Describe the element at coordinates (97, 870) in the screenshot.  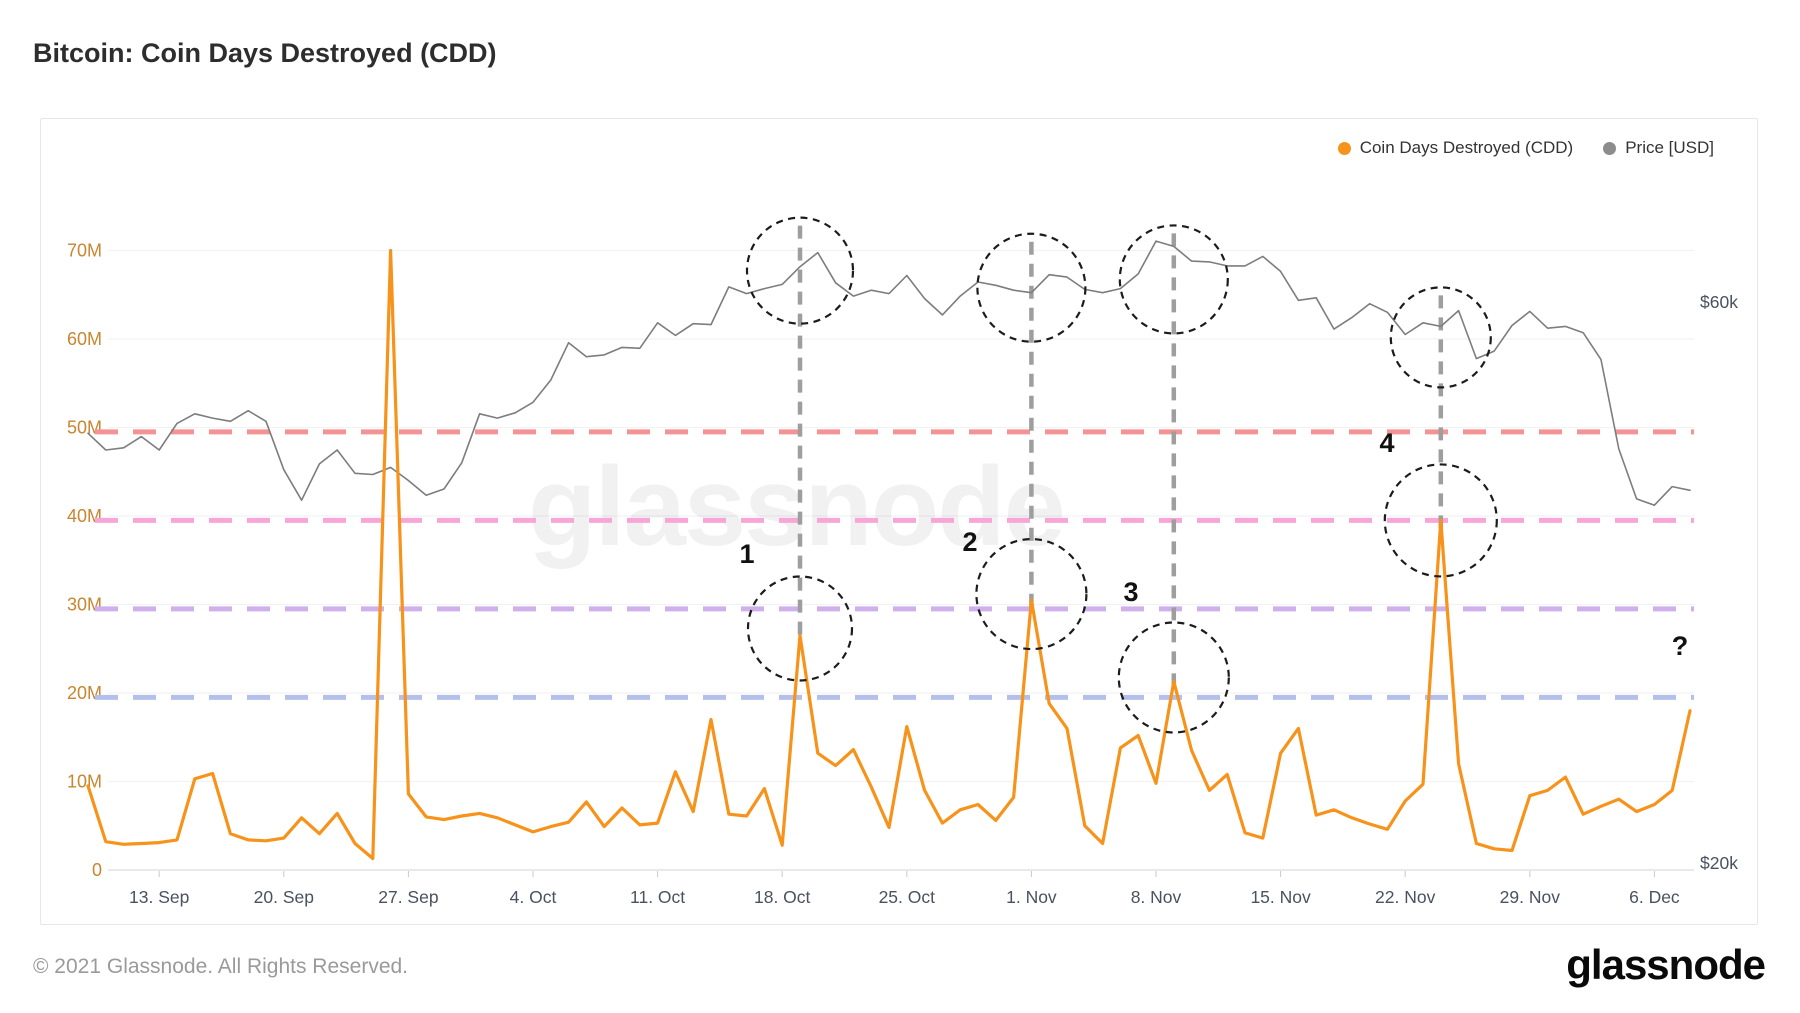
I see `y-axis-label-0: 0` at that location.